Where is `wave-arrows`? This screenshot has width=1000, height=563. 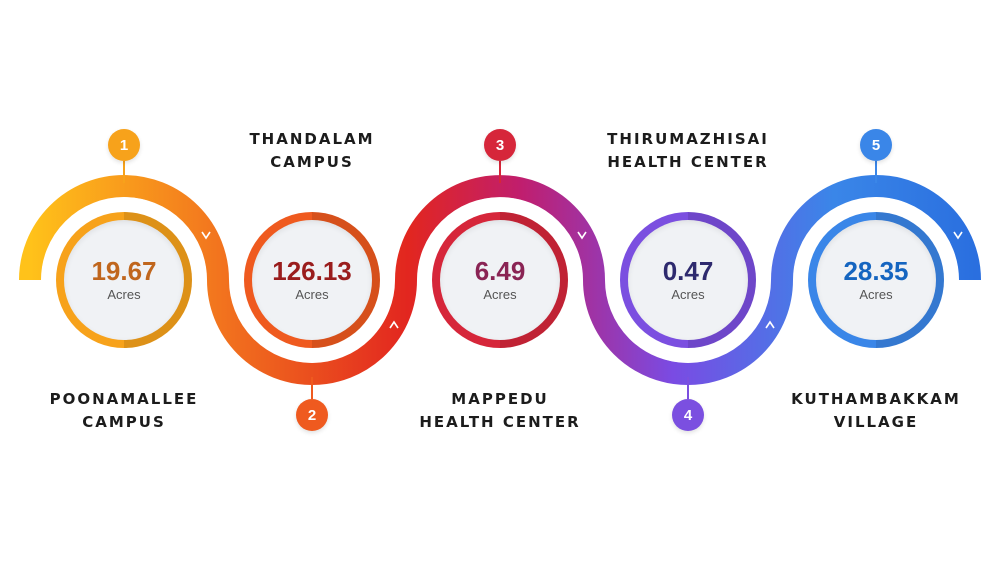
wave-arrows is located at coordinates (582, 280).